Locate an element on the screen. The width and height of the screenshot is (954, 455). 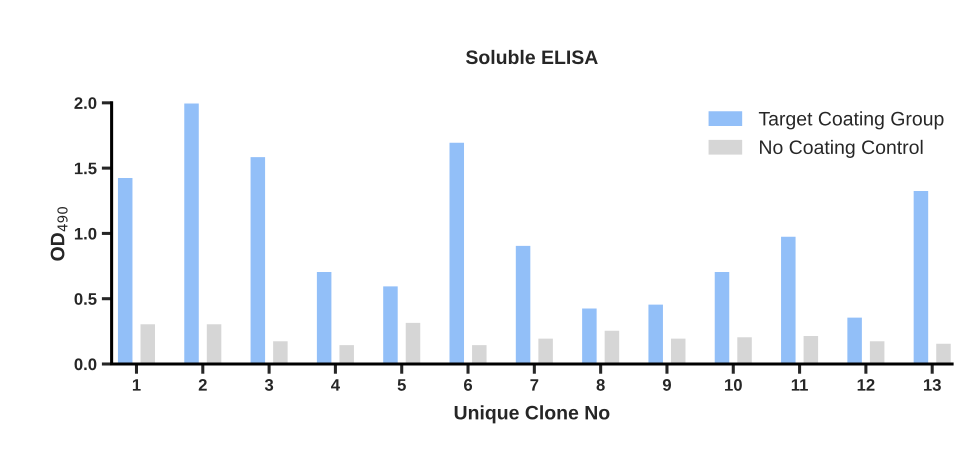
x-tick-label: 8 is located at coordinates (600, 385).